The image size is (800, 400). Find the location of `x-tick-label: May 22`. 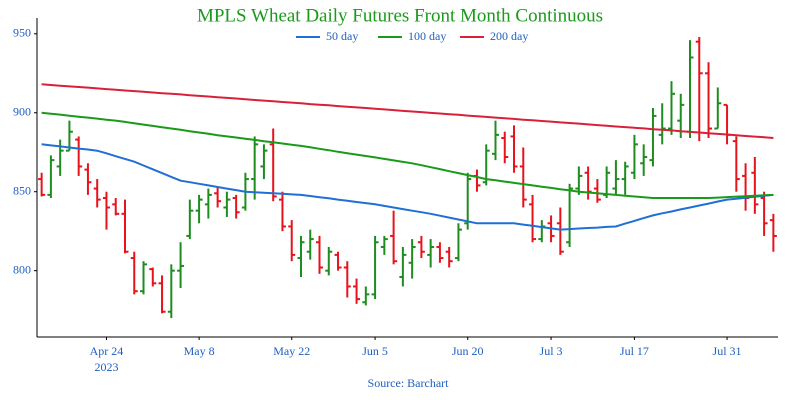

x-tick-label: May 22 is located at coordinates (291, 351).